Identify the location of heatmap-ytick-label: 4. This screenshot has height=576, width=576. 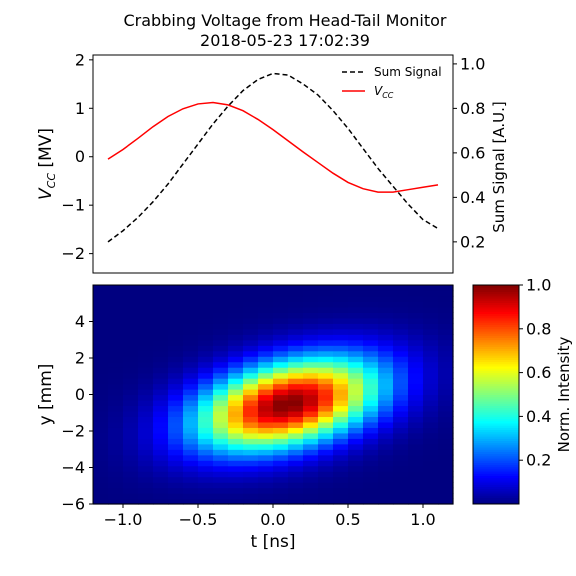
(80, 321).